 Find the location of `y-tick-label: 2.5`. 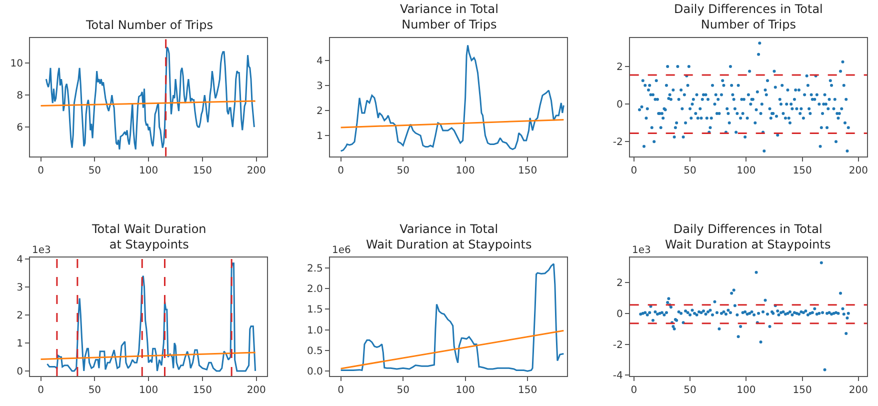

y-tick-label: 2.5 is located at coordinates (315, 269).